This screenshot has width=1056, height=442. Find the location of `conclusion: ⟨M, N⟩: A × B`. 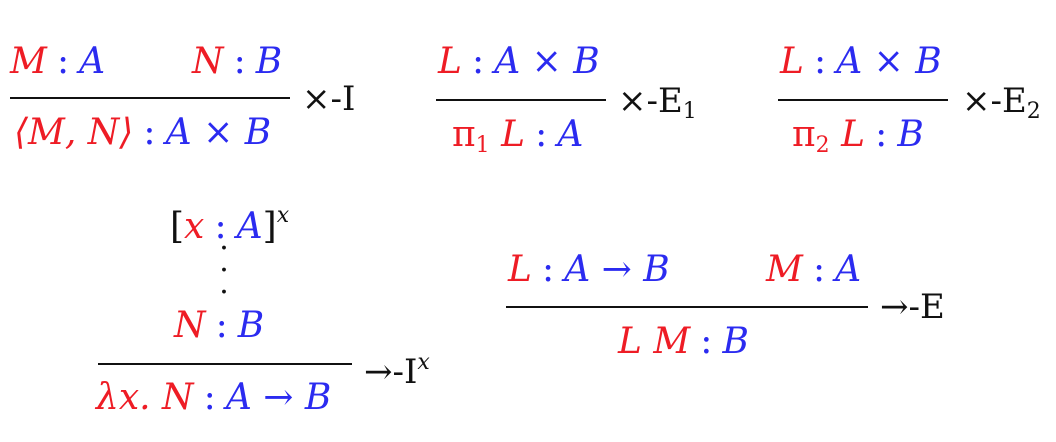

conclusion: ⟨M, N⟩: A × B is located at coordinates (143, 132).